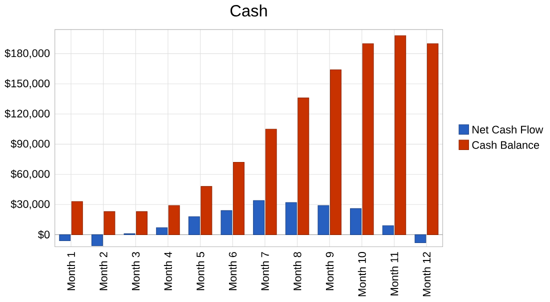  Describe the element at coordinates (248, 10) in the screenshot. I see `chart-title: Cash` at that location.